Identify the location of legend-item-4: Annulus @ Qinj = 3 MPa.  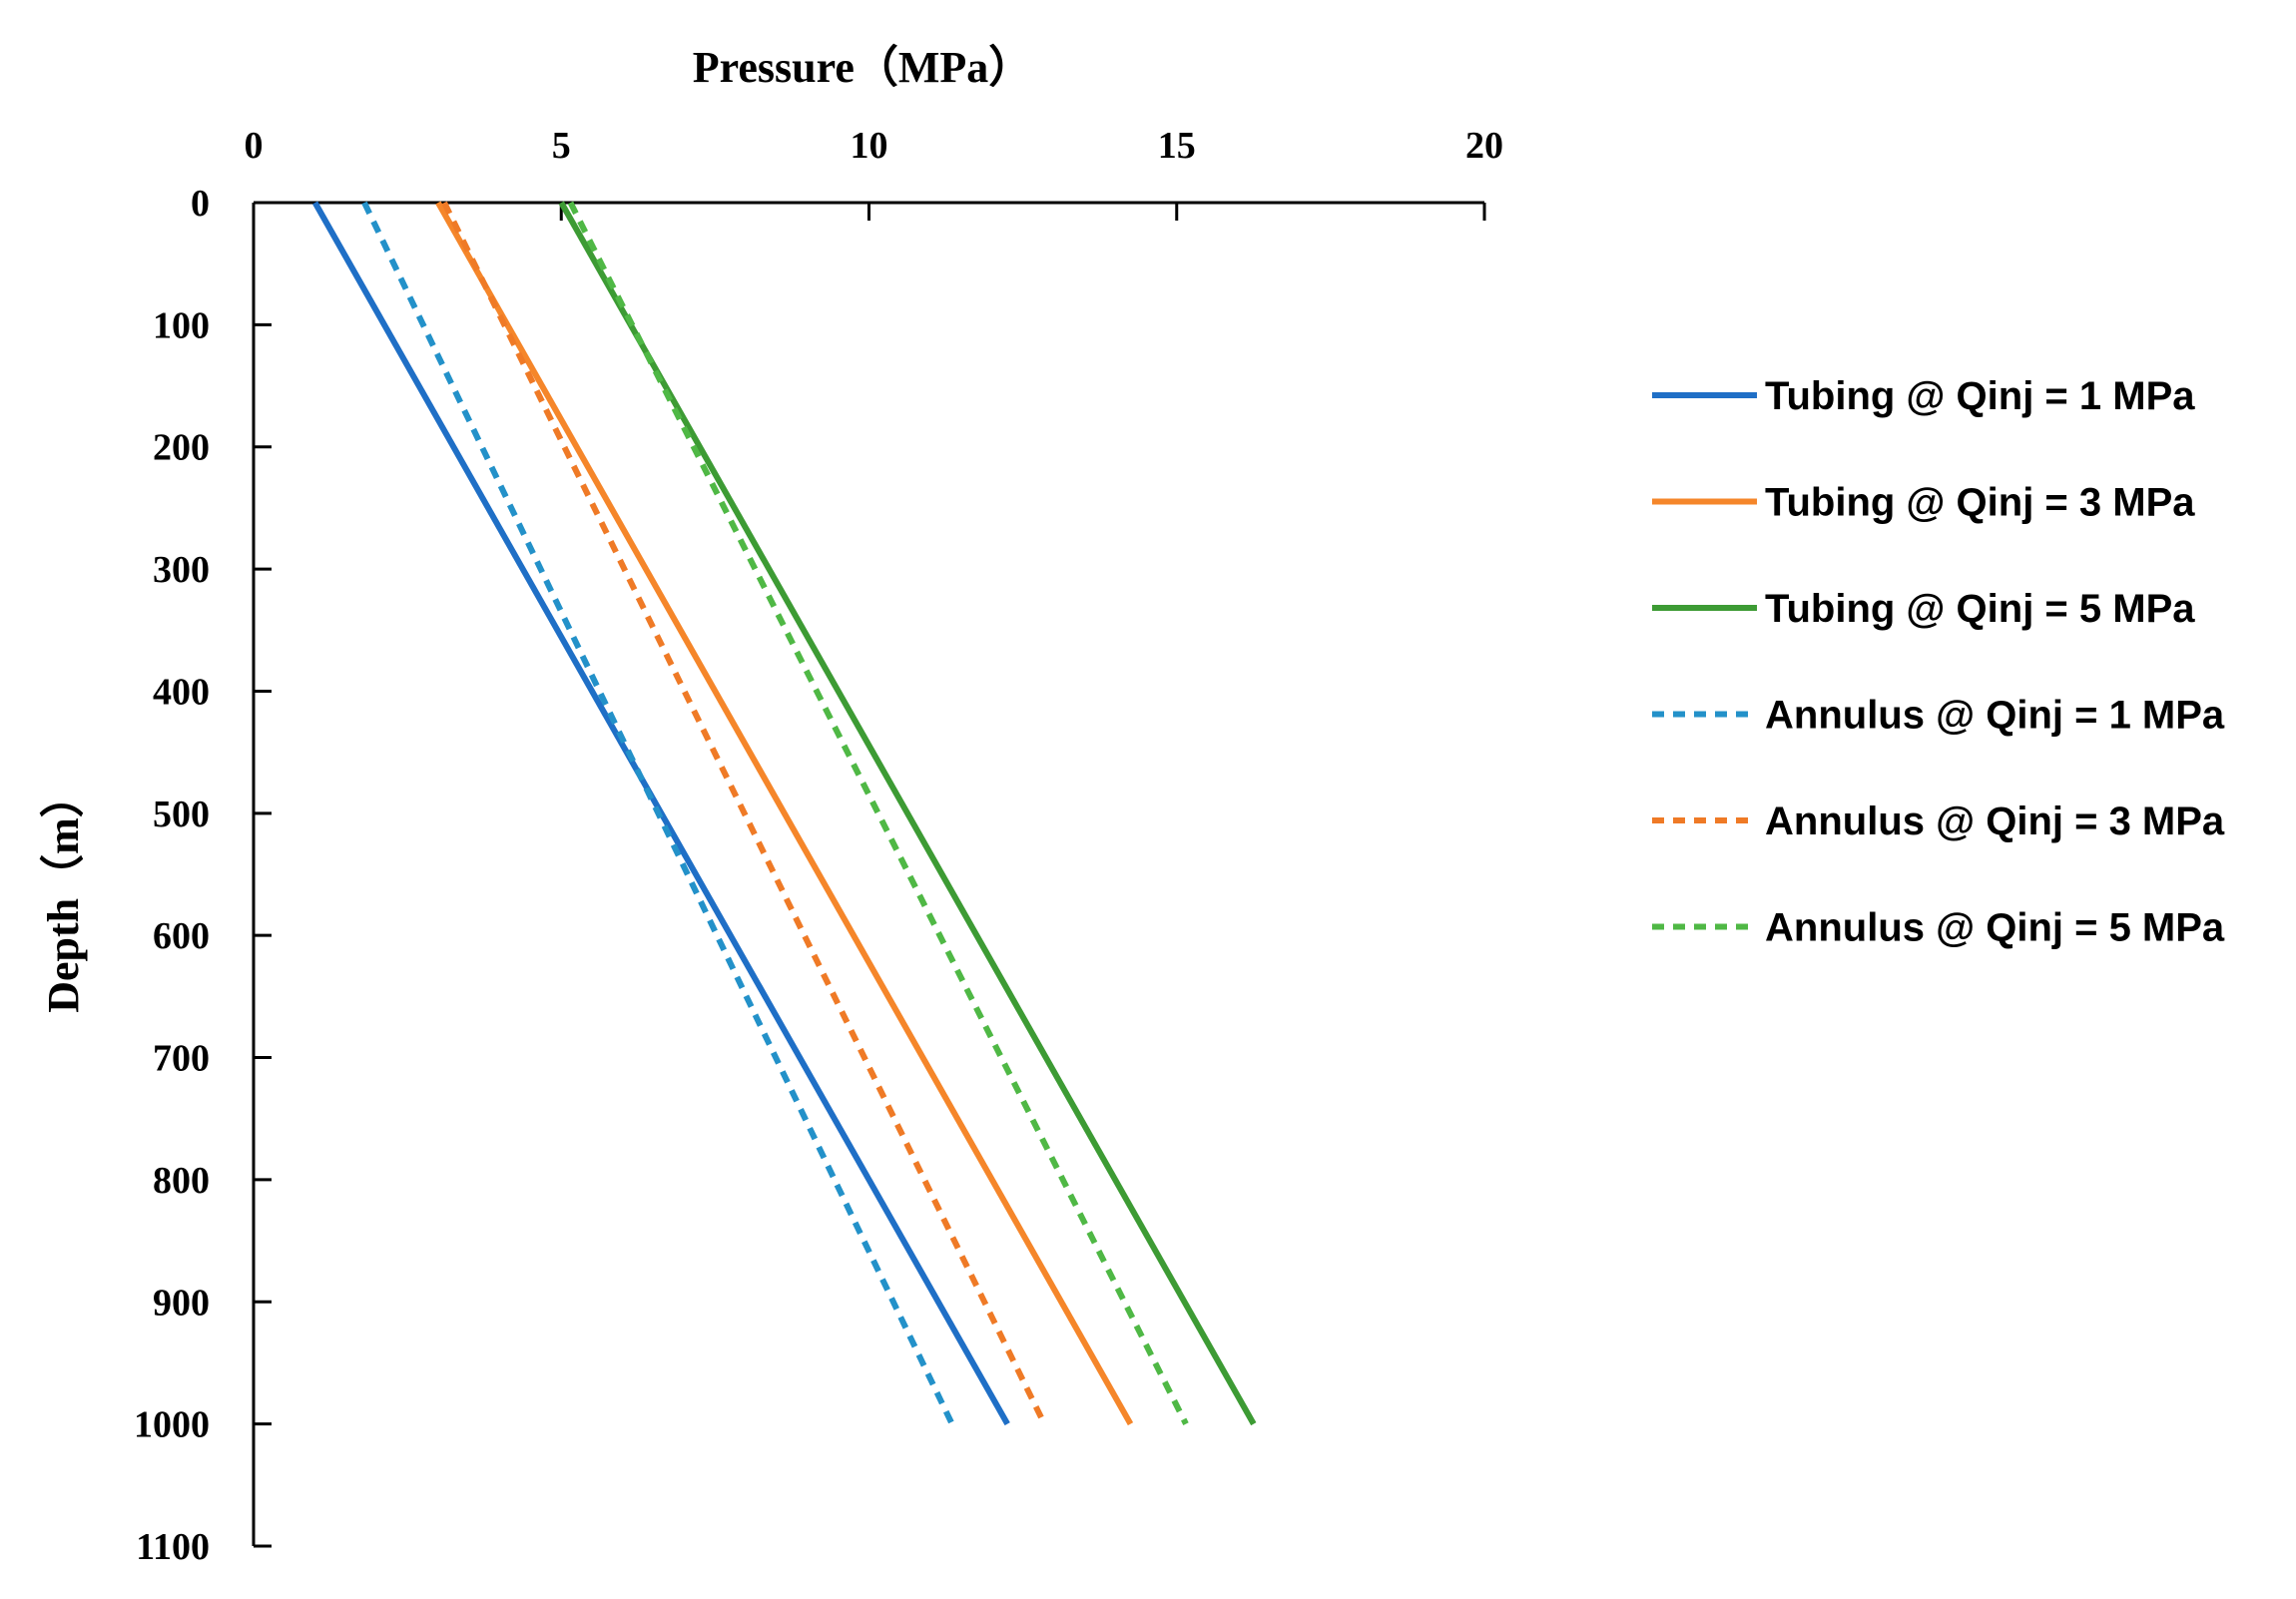
(1939, 821).